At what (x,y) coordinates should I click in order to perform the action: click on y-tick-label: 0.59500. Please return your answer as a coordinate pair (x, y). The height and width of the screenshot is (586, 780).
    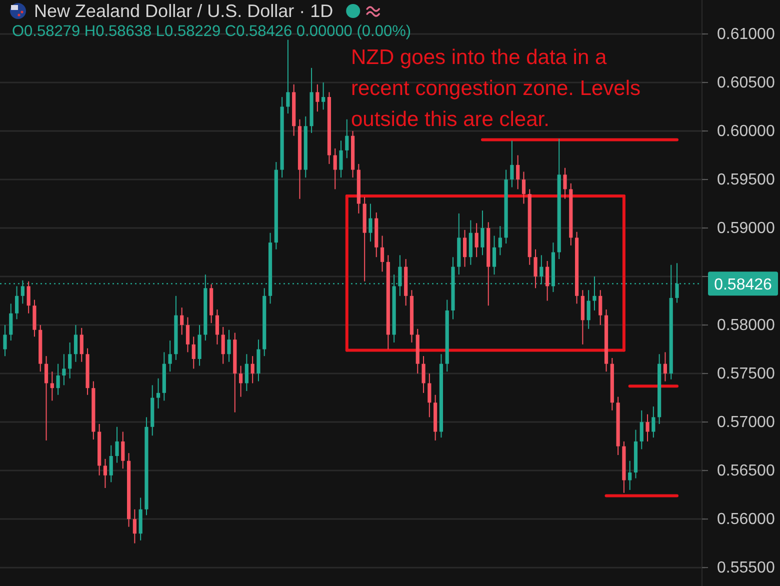
    Looking at the image, I should click on (746, 180).